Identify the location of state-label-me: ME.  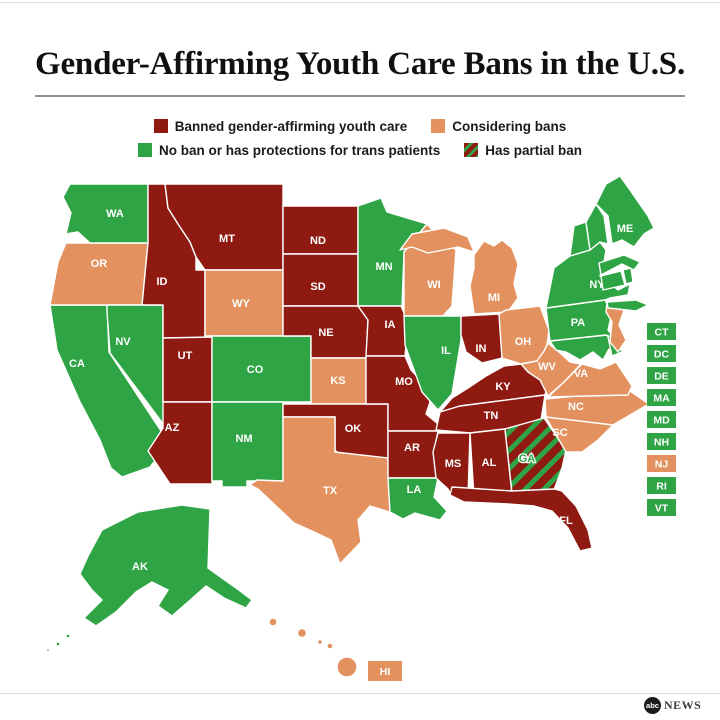
(625, 229).